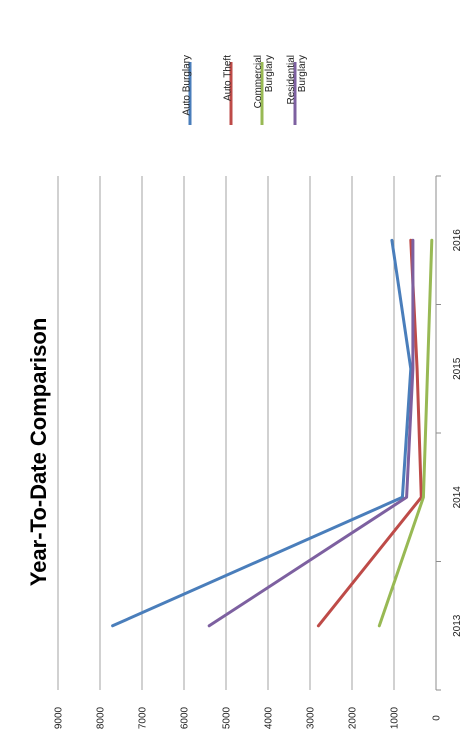 The height and width of the screenshot is (747, 474). What do you see at coordinates (457, 497) in the screenshot?
I see `x-tick-label: 2014` at bounding box center [457, 497].